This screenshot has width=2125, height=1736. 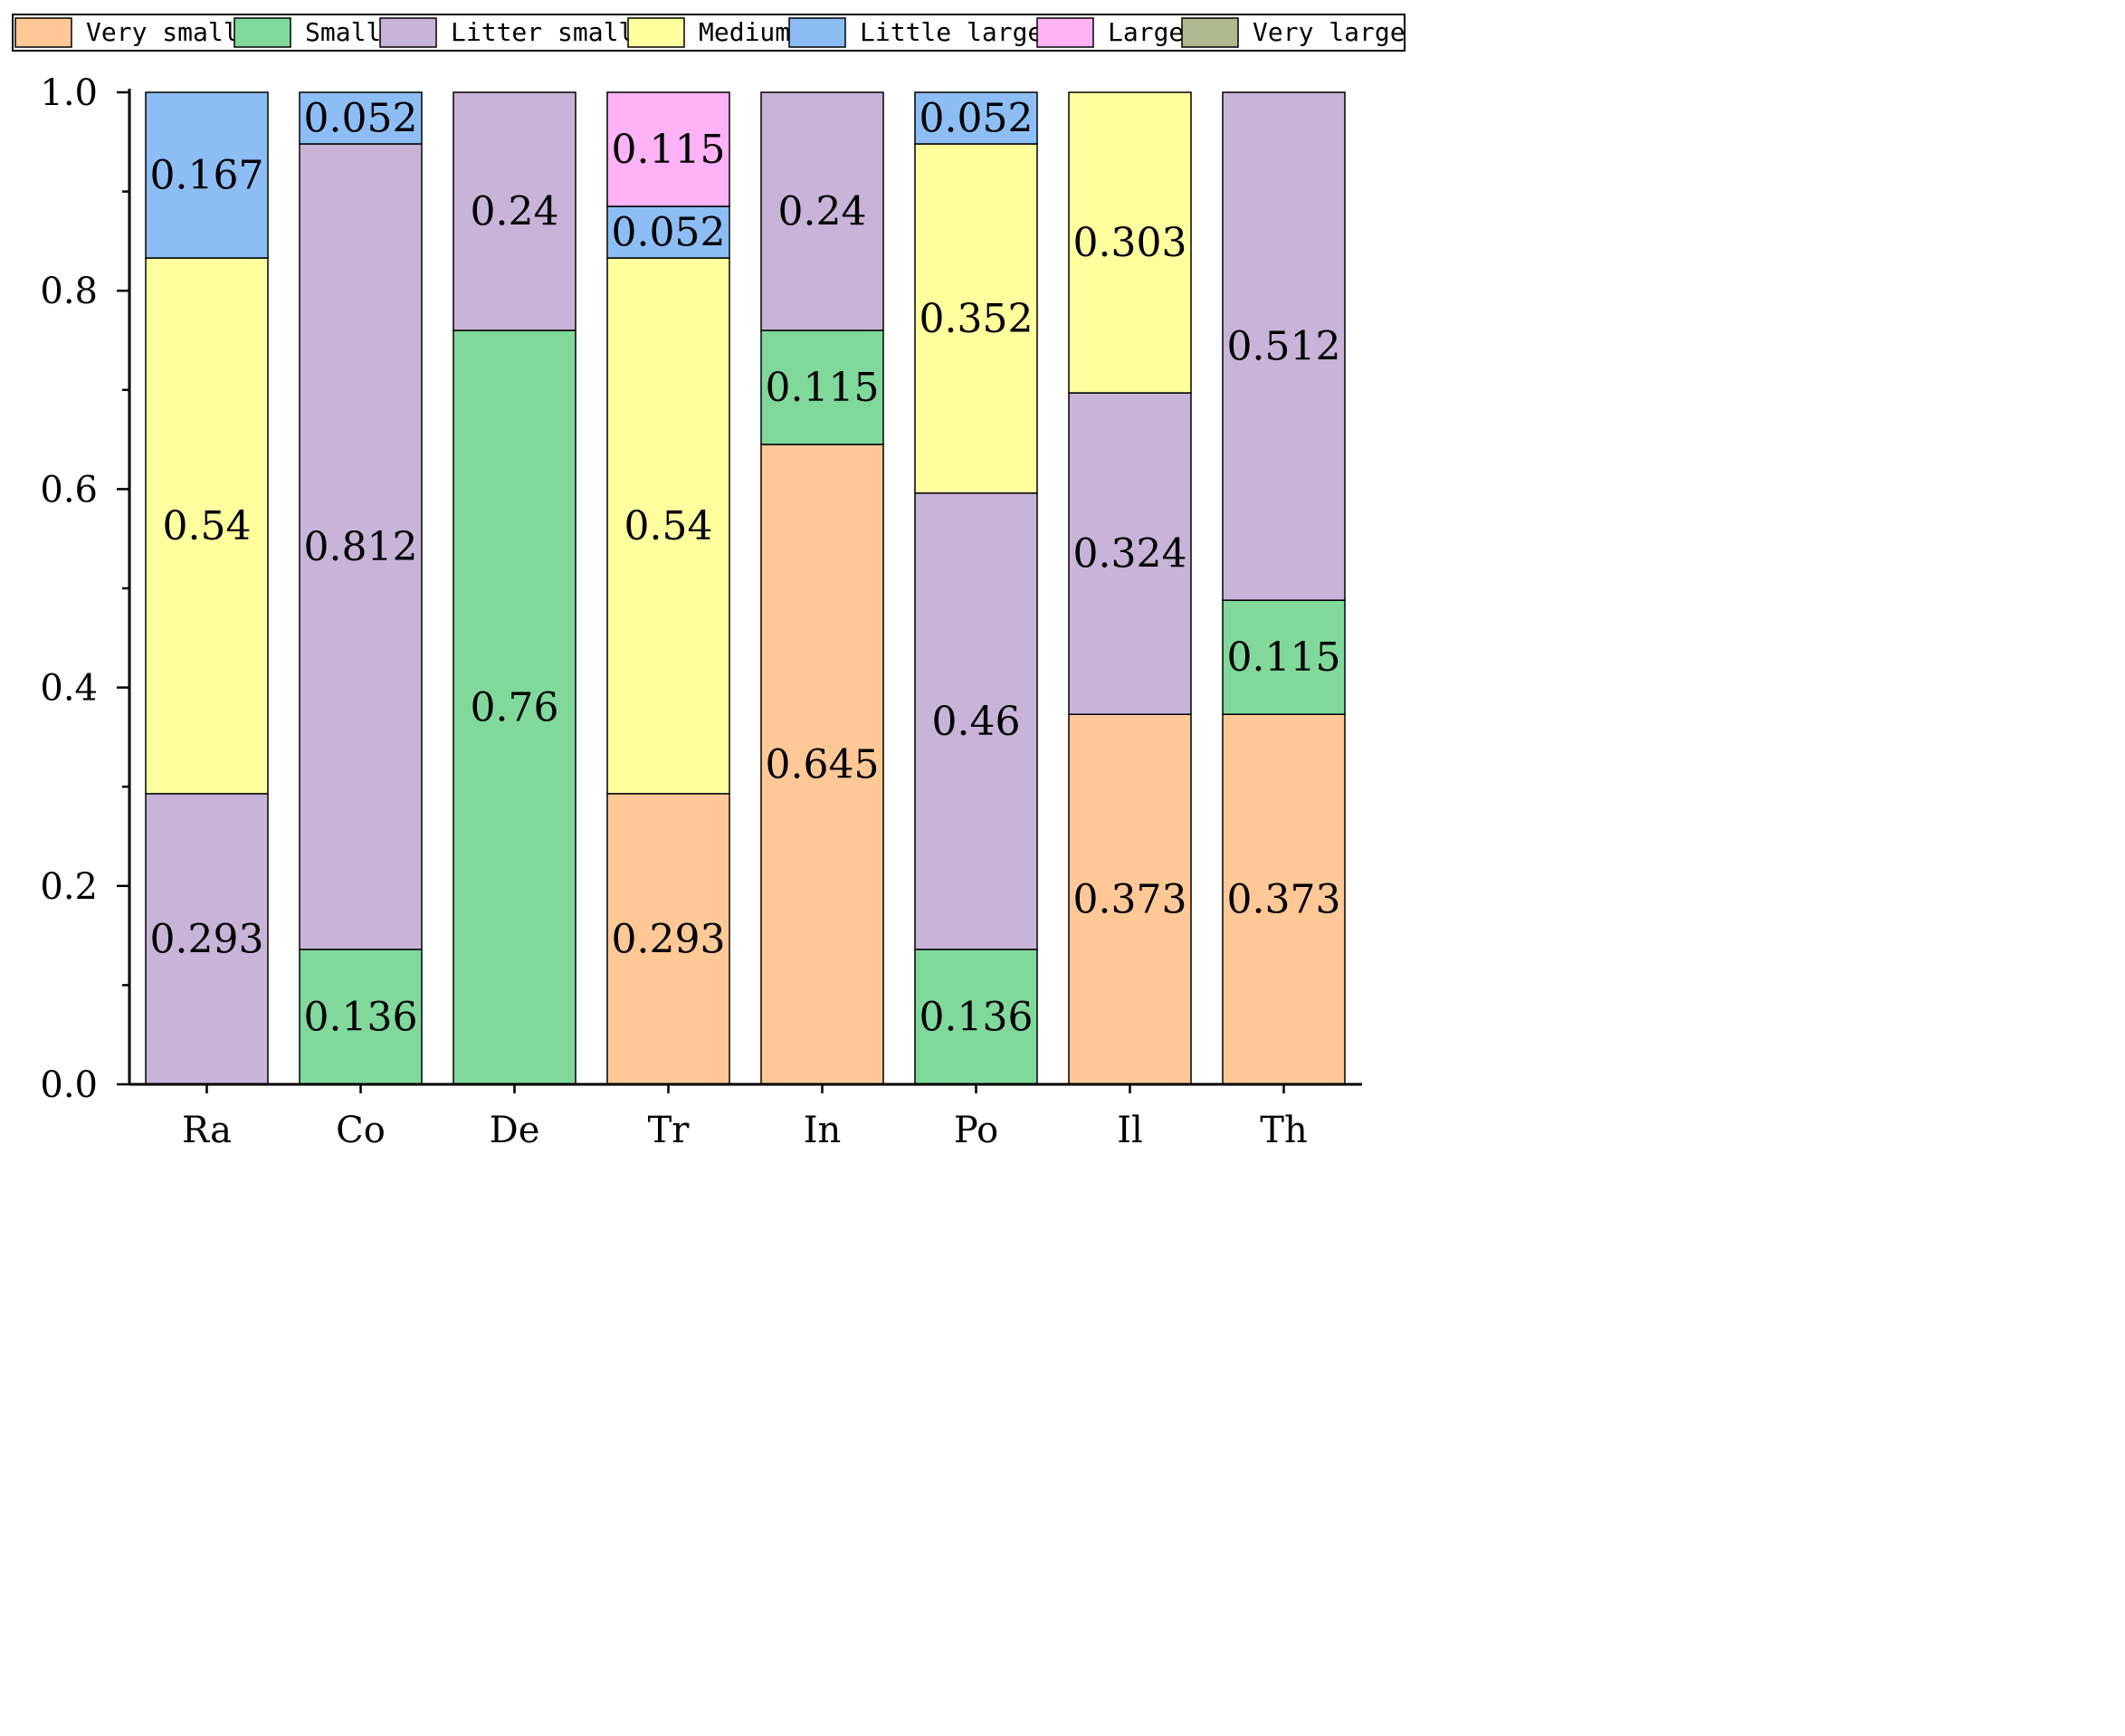 What do you see at coordinates (976, 1130) in the screenshot?
I see `x-category-label-po: Po` at bounding box center [976, 1130].